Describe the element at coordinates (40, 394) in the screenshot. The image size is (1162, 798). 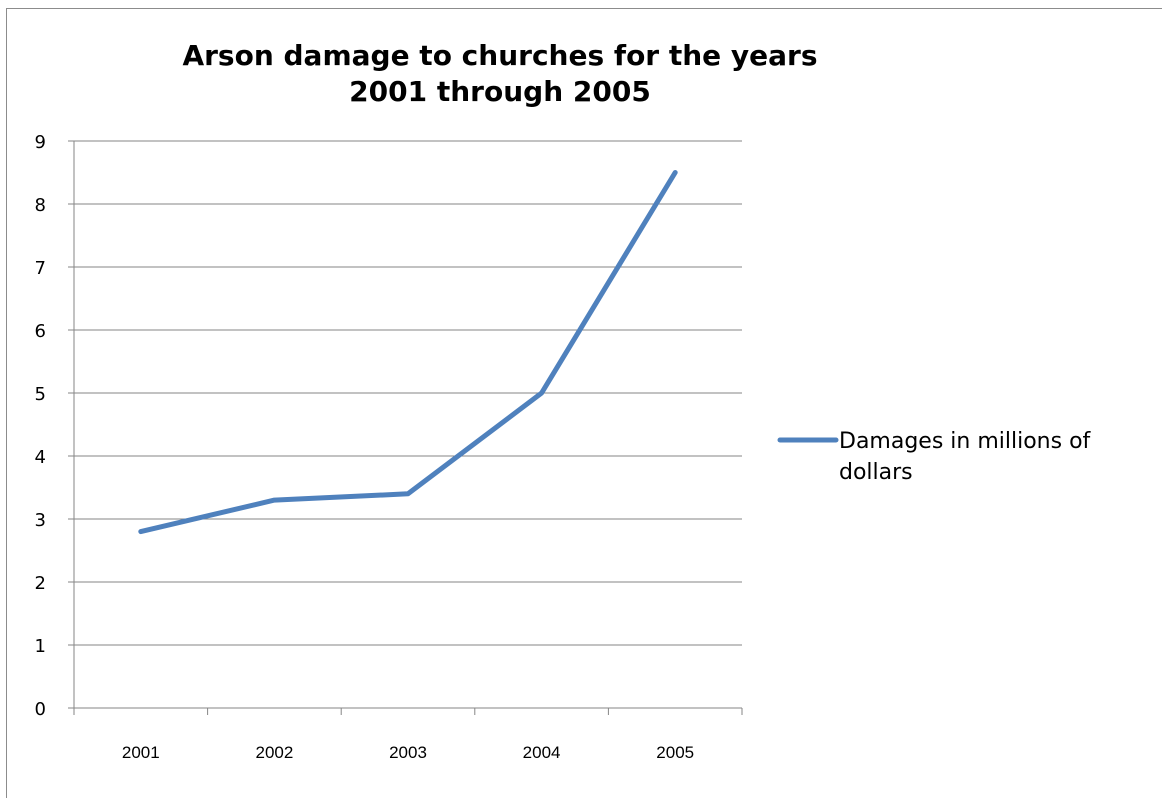
I see `y-tick-label-5: 5` at that location.